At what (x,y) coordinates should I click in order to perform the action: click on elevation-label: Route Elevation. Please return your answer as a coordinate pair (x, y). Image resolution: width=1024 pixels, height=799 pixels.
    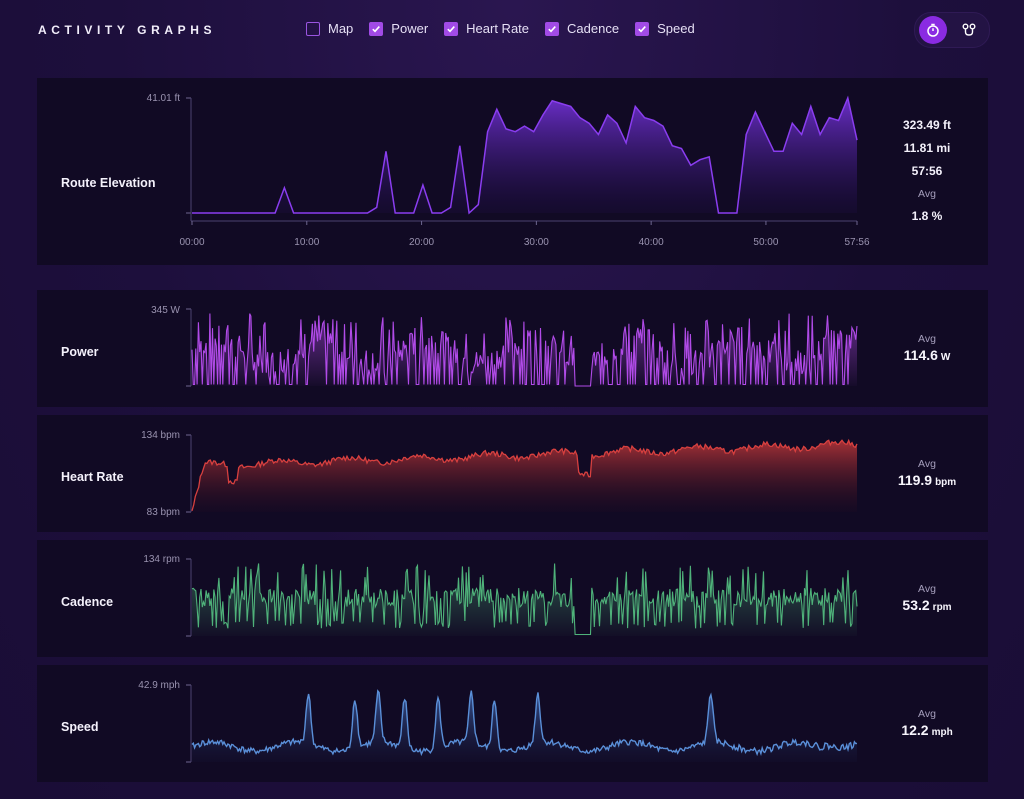
    Looking at the image, I should click on (108, 183).